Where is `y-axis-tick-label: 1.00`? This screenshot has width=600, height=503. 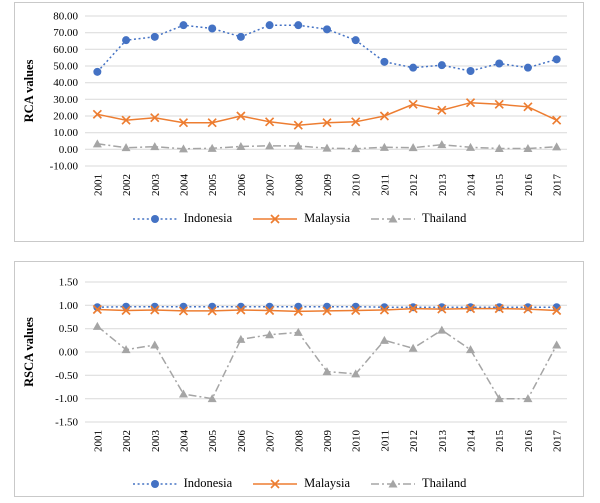 y-axis-tick-label: 1.00 is located at coordinates (69, 306).